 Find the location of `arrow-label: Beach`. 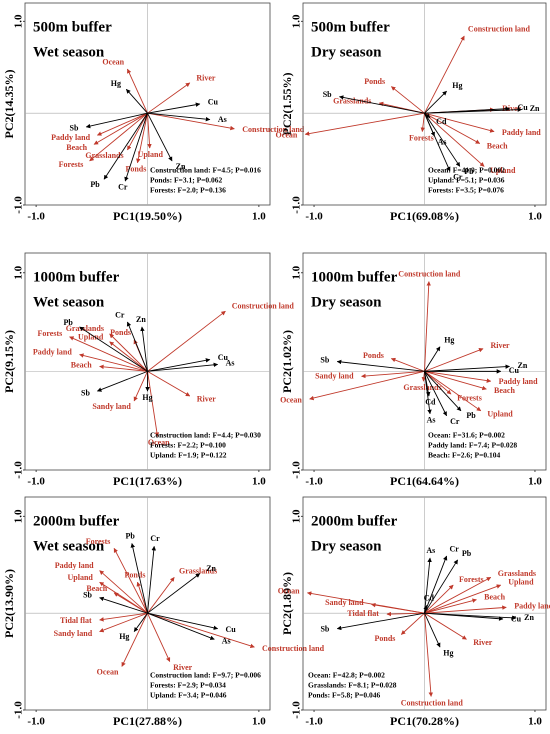

arrow-label: Beach is located at coordinates (504, 390).